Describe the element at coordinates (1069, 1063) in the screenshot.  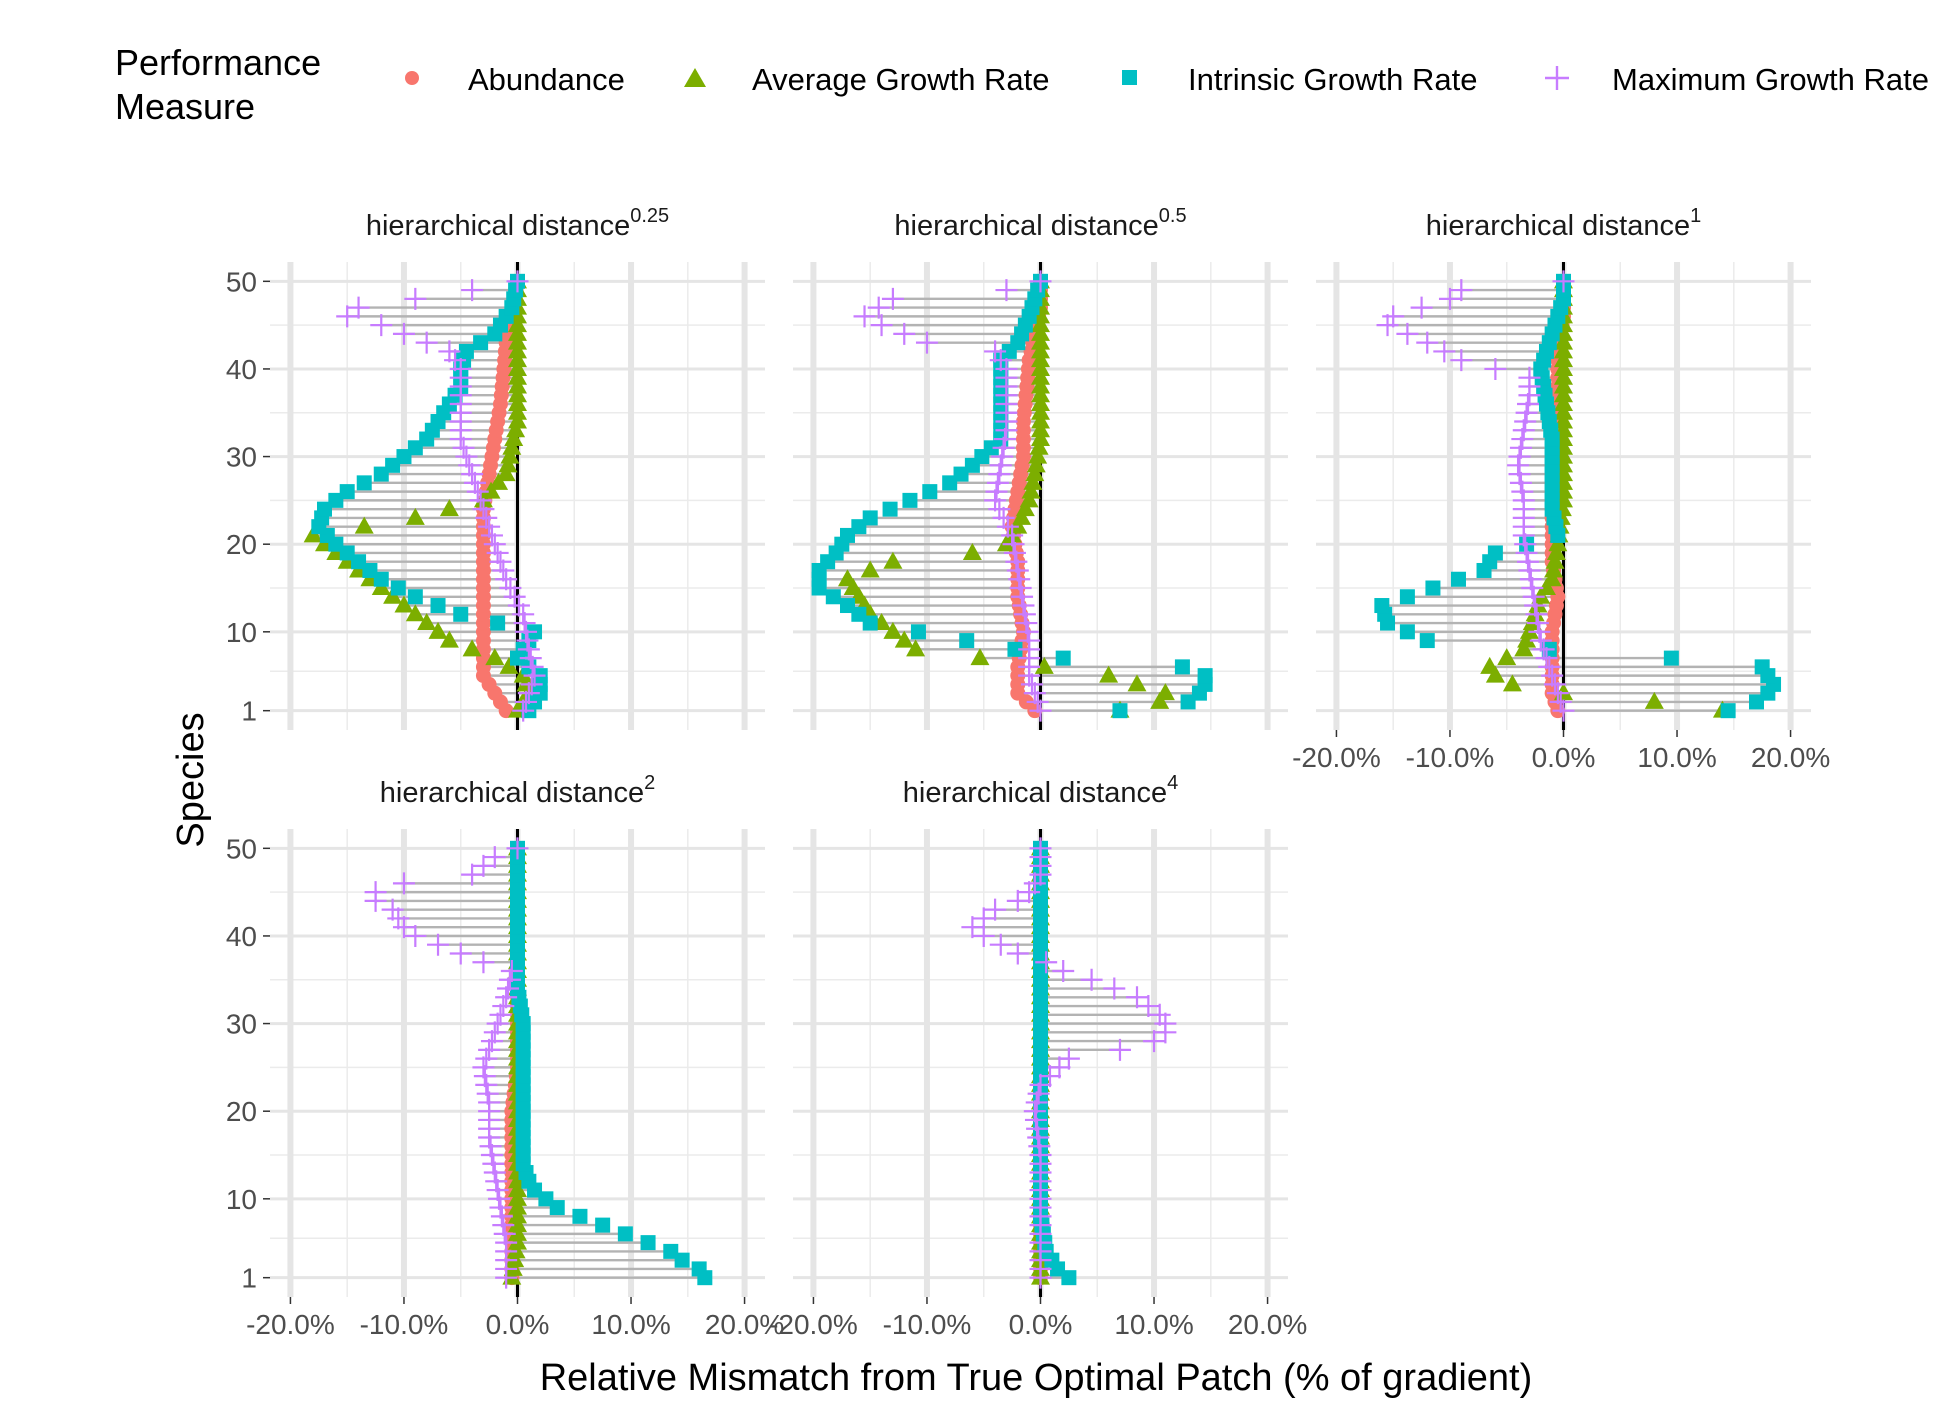
I see `series-maximum-growth-rate` at that location.